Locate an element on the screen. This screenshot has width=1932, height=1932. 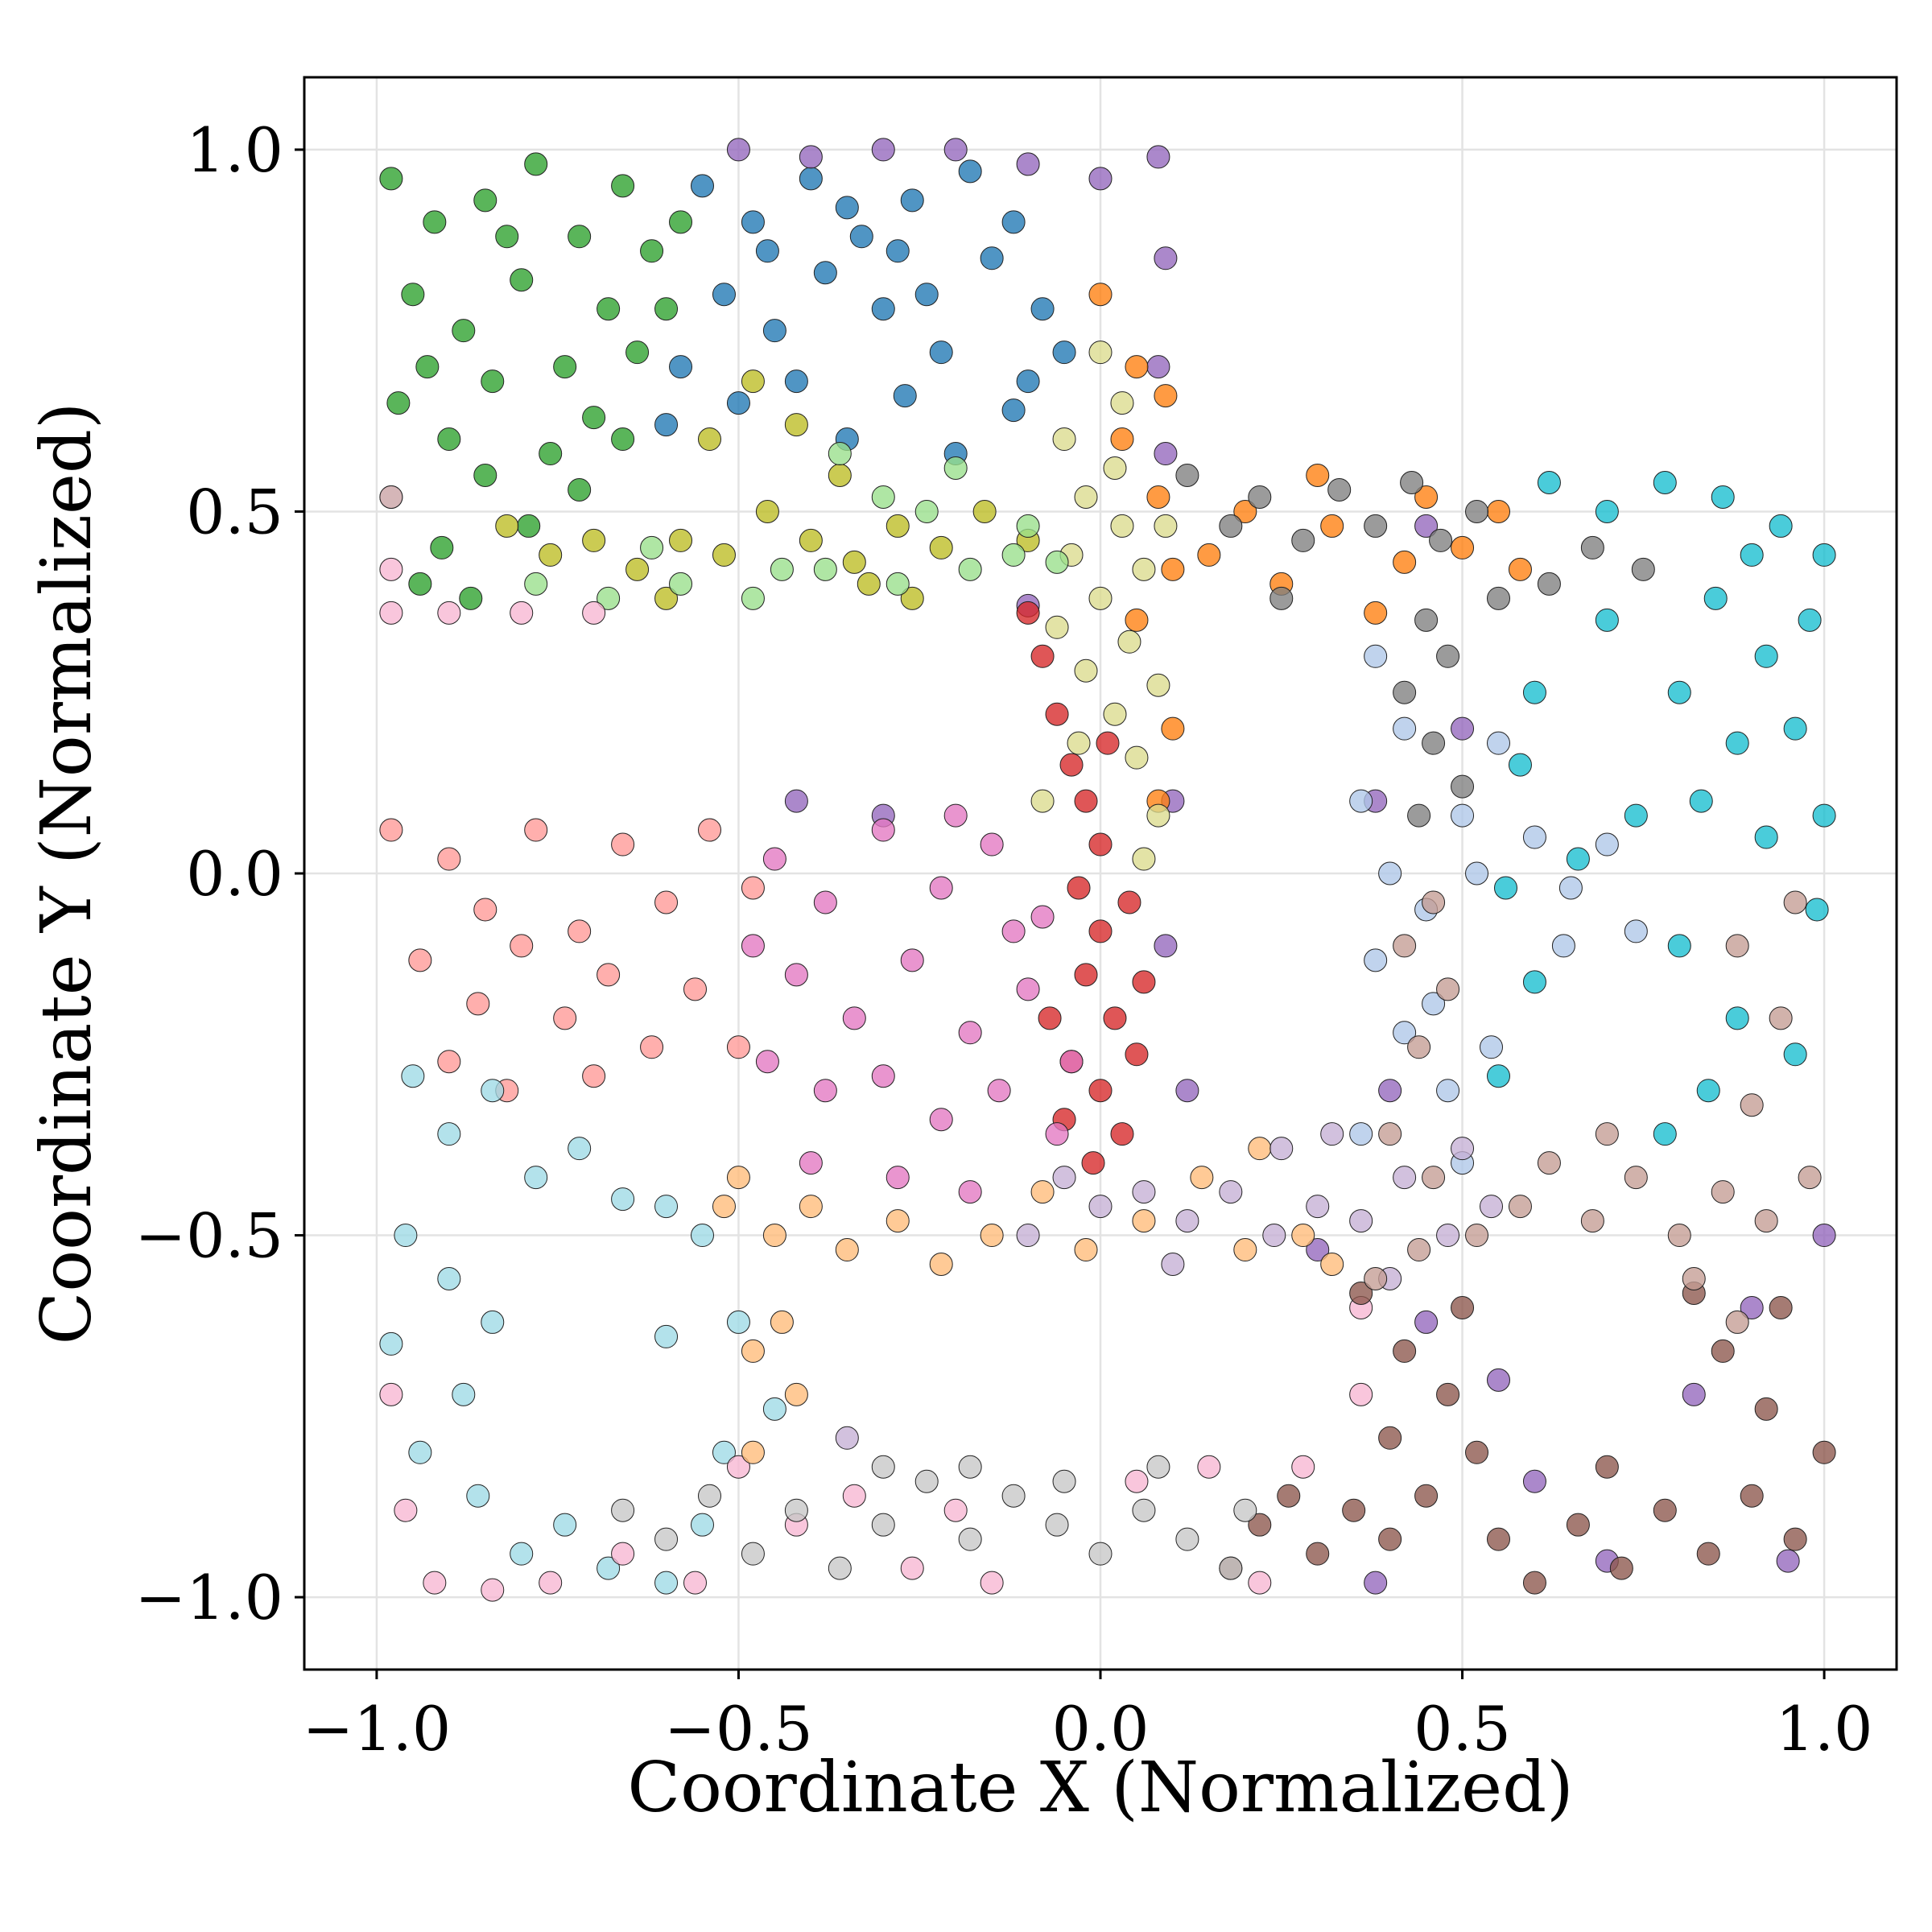
series-khaki is located at coordinates (1104, 606).